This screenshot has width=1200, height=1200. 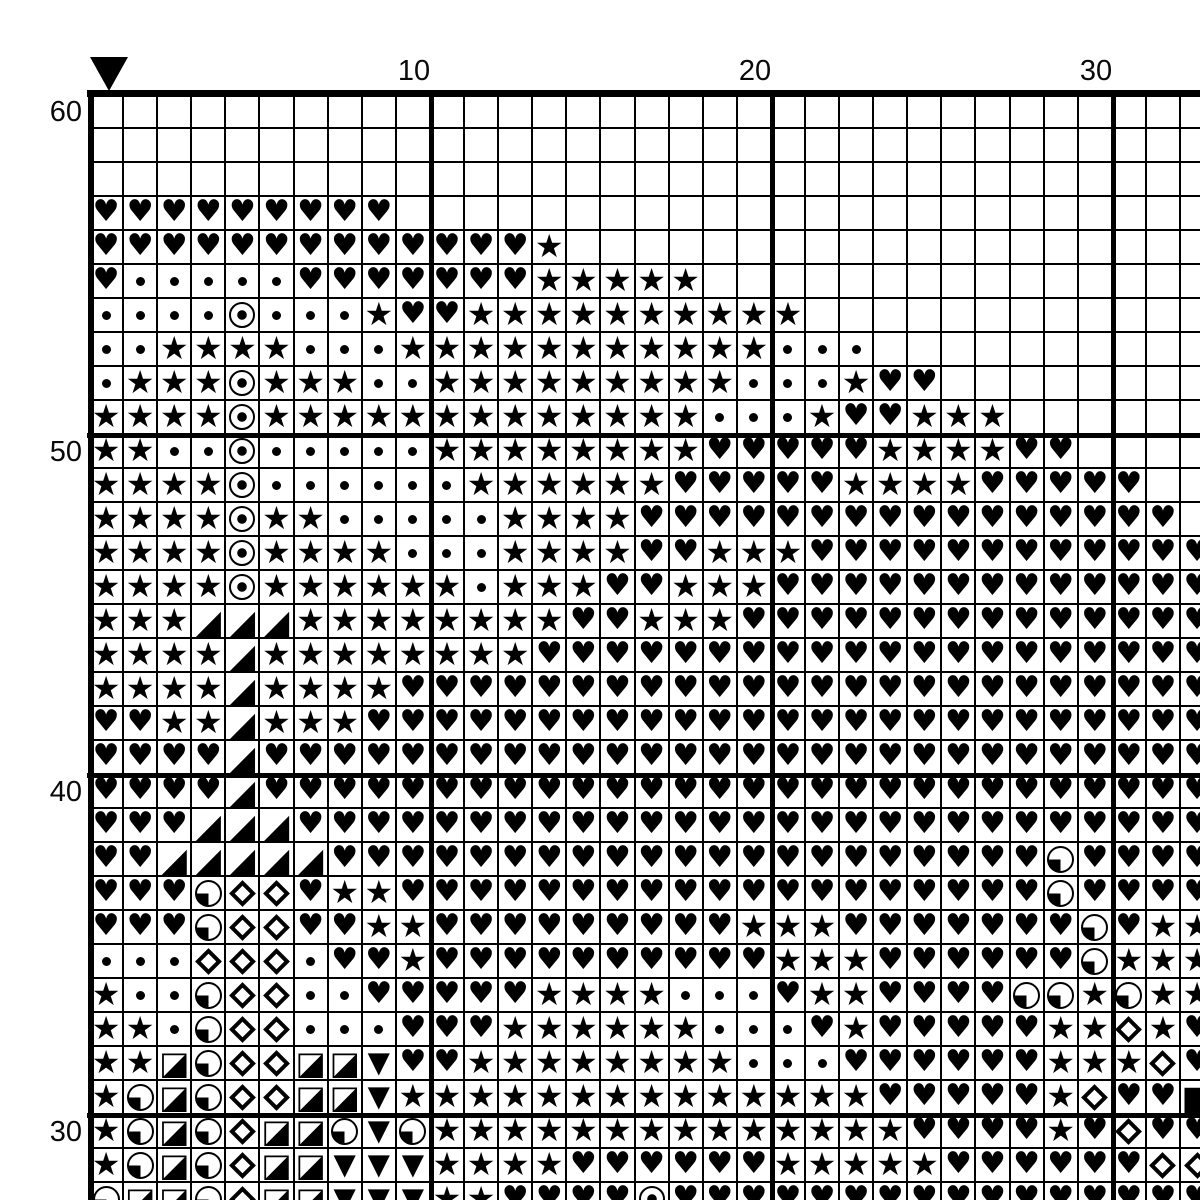 What do you see at coordinates (277, 860) in the screenshot?
I see `grid-cell-triangle-lower-right: ◢` at bounding box center [277, 860].